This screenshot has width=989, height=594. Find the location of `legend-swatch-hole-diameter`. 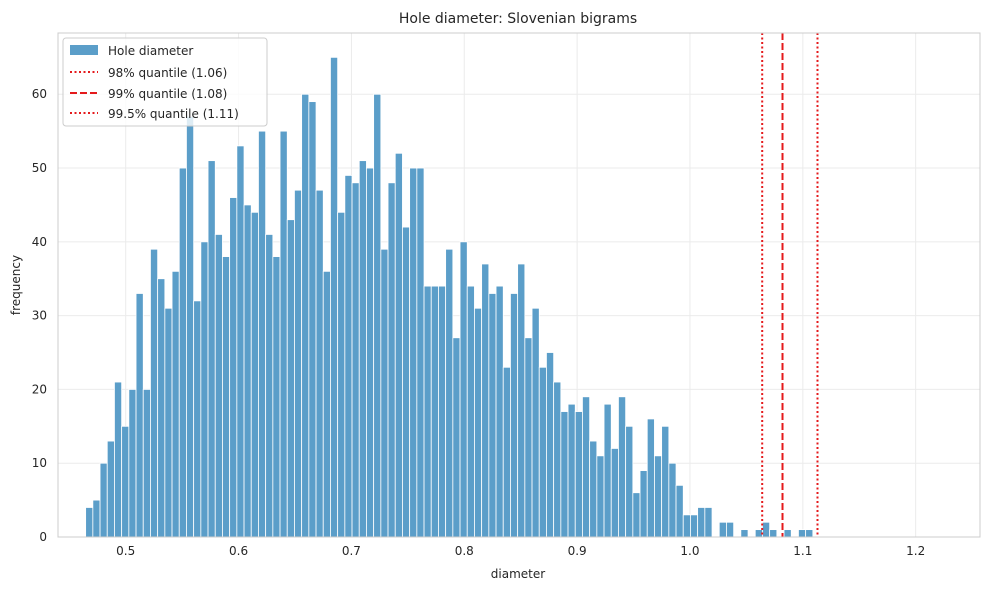

legend-swatch-hole-diameter is located at coordinates (84, 50).